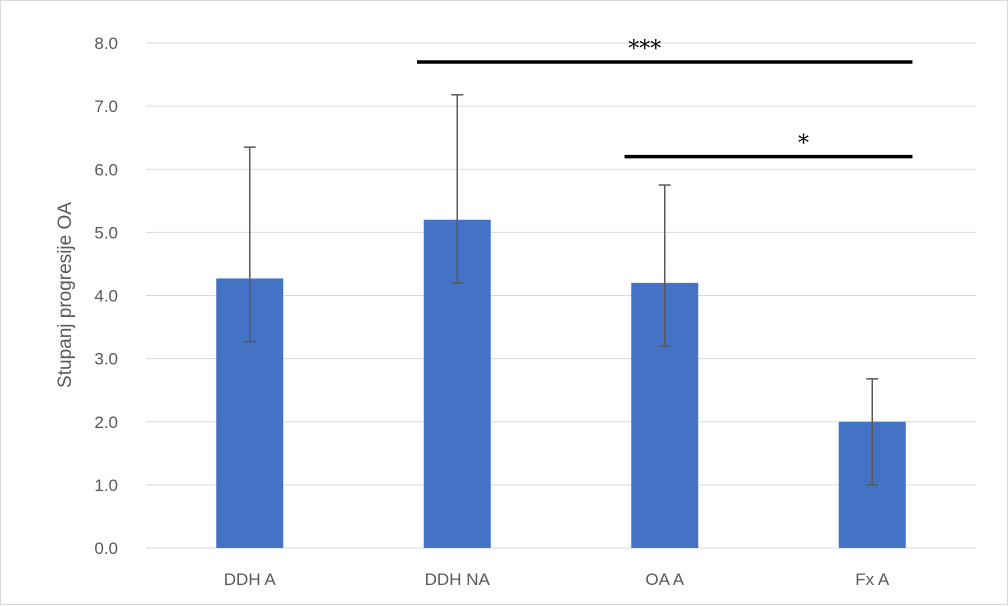 The width and height of the screenshot is (1008, 606). Describe the element at coordinates (106, 106) in the screenshot. I see `y-tick-label: 7.0` at that location.